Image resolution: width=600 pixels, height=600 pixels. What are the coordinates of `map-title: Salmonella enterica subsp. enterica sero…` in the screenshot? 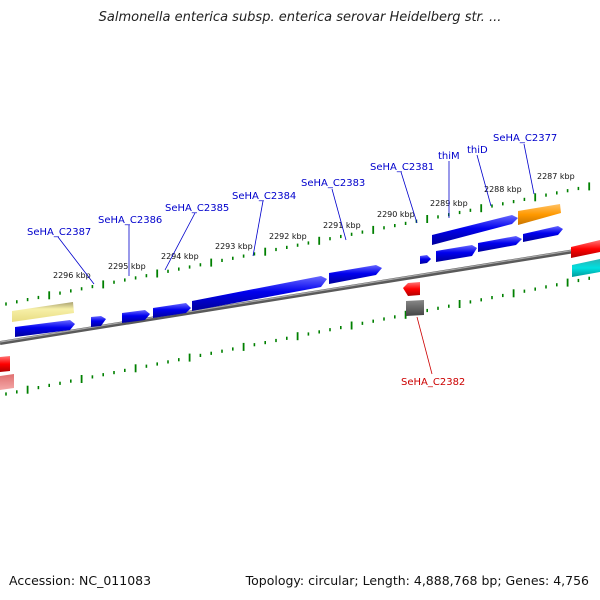 It's located at (300, 17).